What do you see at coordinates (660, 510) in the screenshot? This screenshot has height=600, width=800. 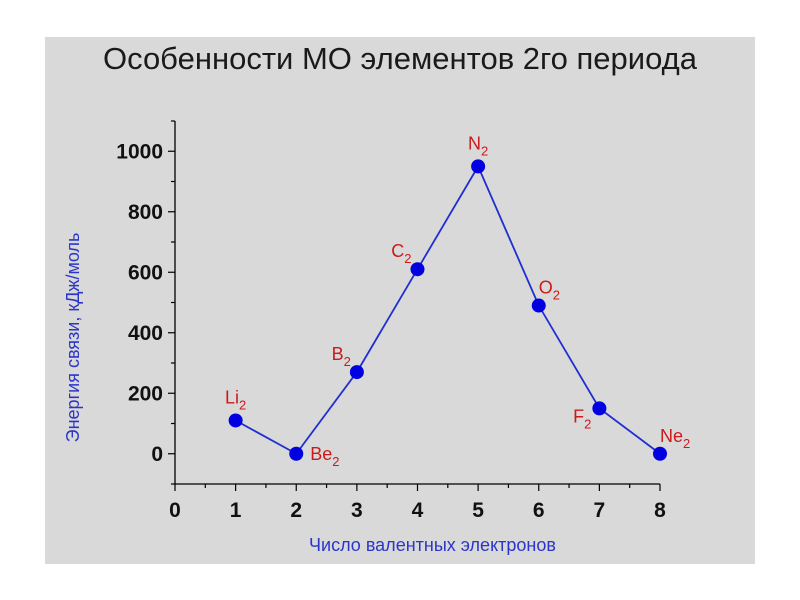 I see `x-tick-label: 8` at bounding box center [660, 510].